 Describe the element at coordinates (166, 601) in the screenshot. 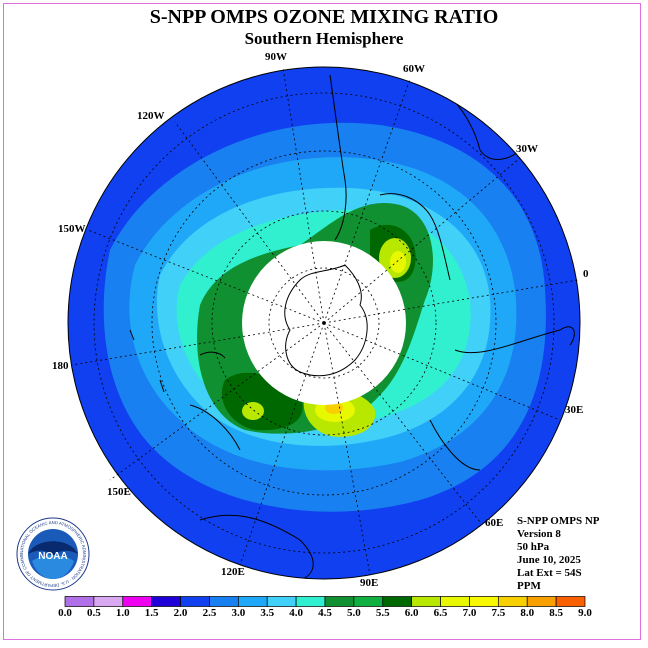

I see `colorbar-swatch-1.5` at that location.